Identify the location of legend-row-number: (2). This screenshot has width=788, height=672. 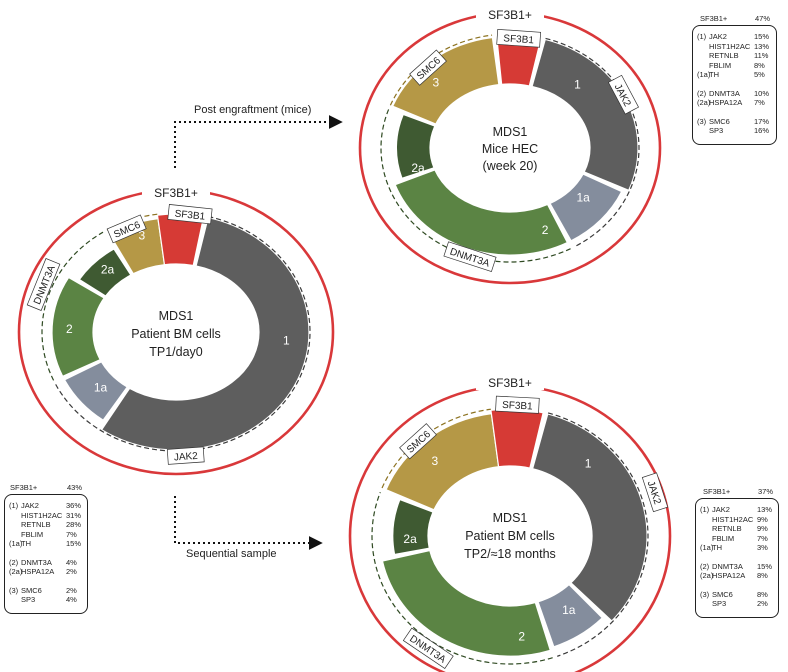
(702, 93).